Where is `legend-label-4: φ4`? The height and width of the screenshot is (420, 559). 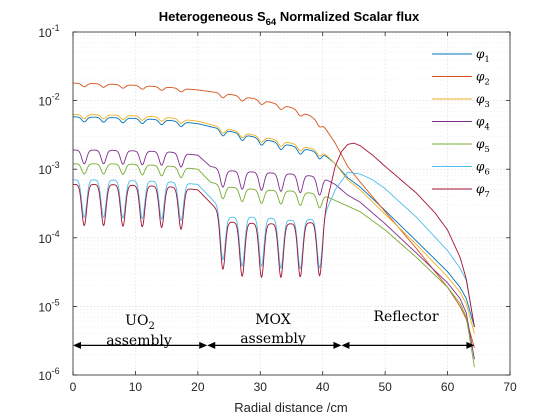
legend-label-4: φ4 is located at coordinates (483, 124).